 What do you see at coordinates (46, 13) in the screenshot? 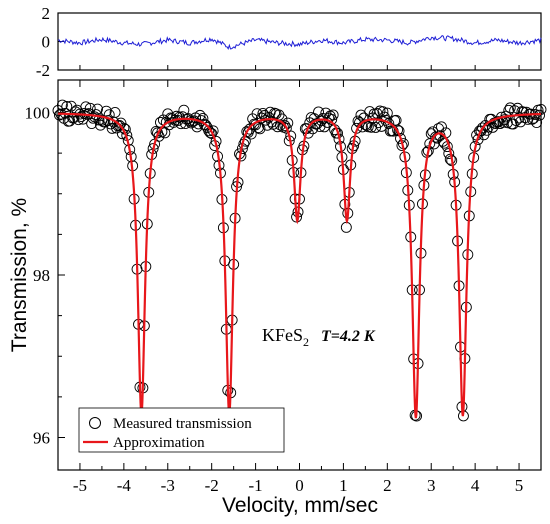
I see `residuals-y-tick-label: 2` at bounding box center [46, 13].